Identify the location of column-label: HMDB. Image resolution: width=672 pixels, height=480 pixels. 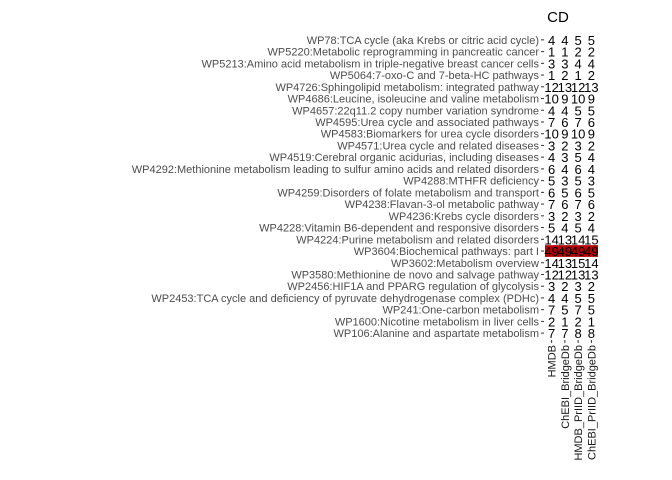
(553, 361).